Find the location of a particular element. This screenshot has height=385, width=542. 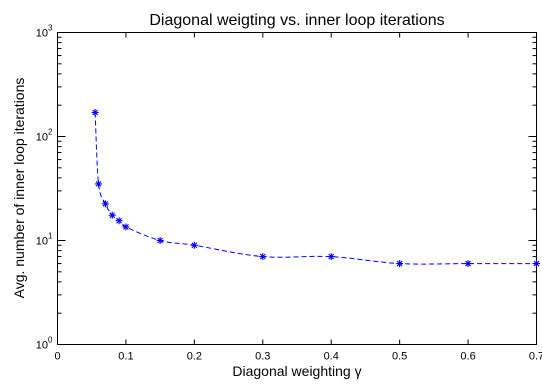

x-tick-label: 0.3 is located at coordinates (262, 357).